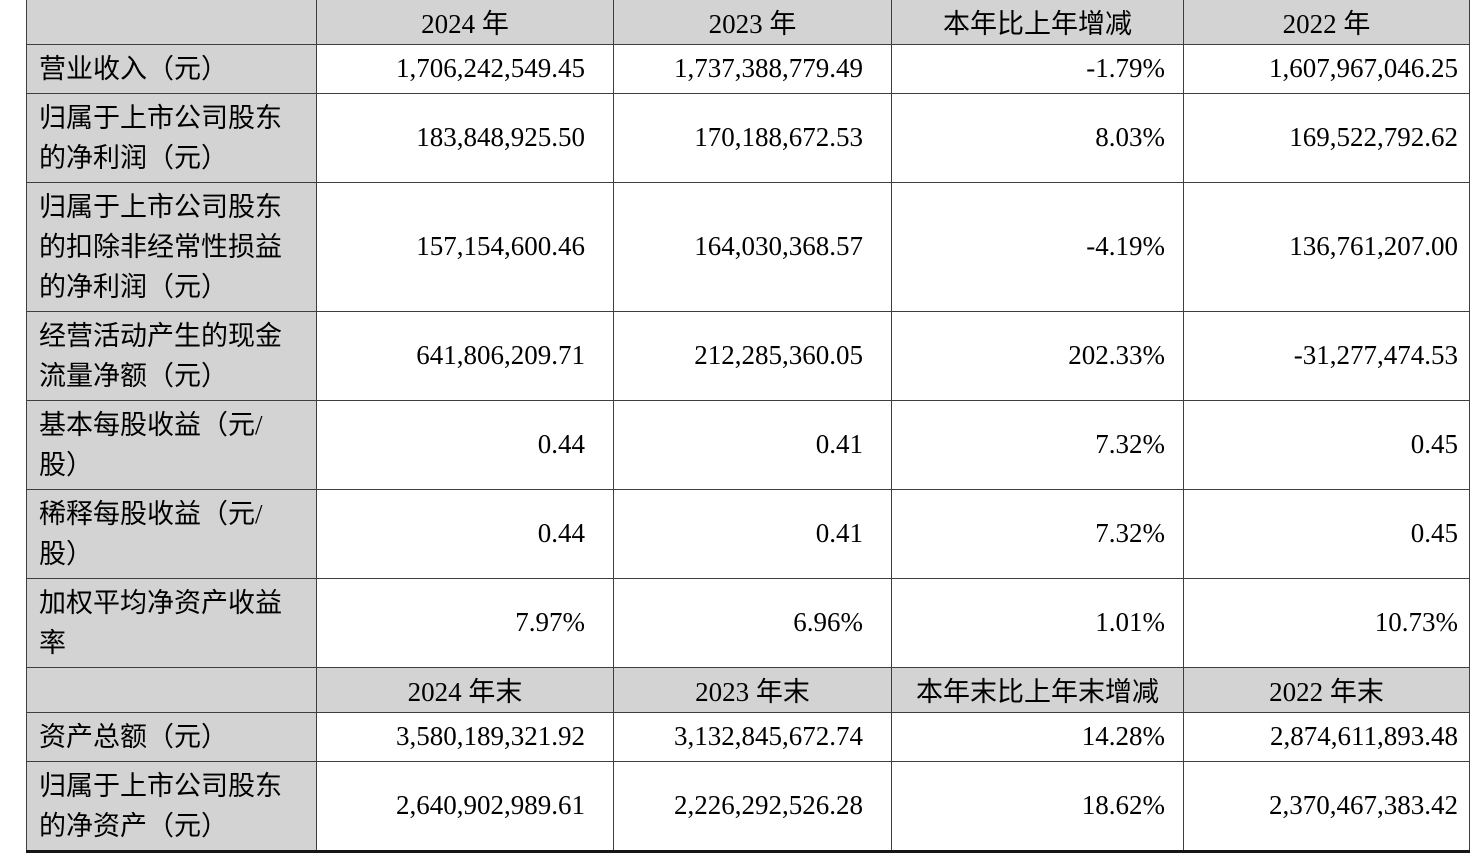 The image size is (1479, 853). I want to click on header-end-yoy-change: 本年末比上年末增减, so click(1037, 689).